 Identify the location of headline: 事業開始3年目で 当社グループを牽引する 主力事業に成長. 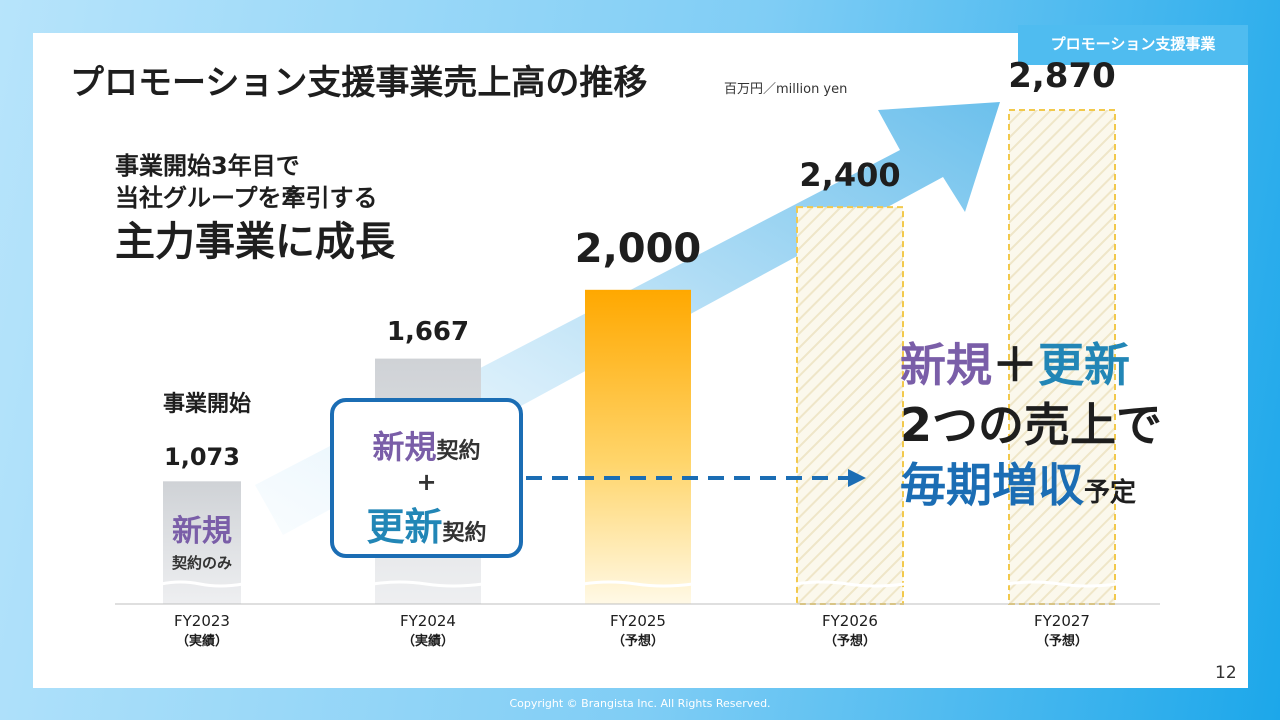
(255, 210).